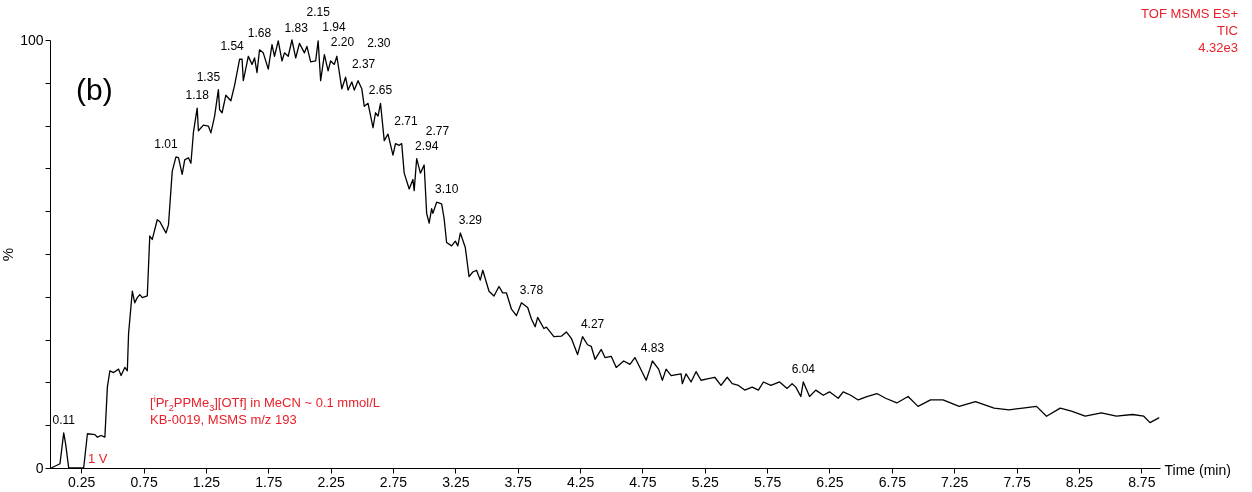  I want to click on annotation: 4.83, so click(652, 348).